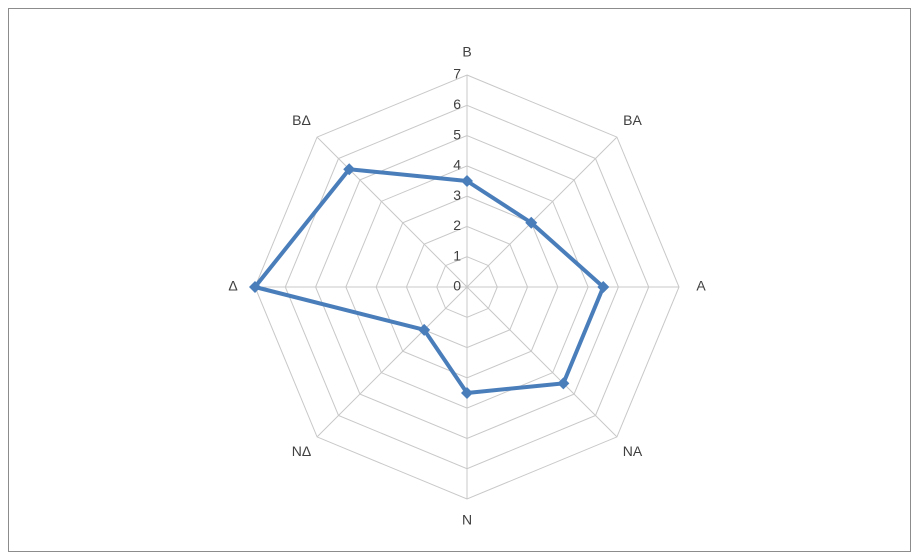 This screenshot has width=919, height=560. What do you see at coordinates (457, 104) in the screenshot?
I see `r-tick-label: 6` at bounding box center [457, 104].